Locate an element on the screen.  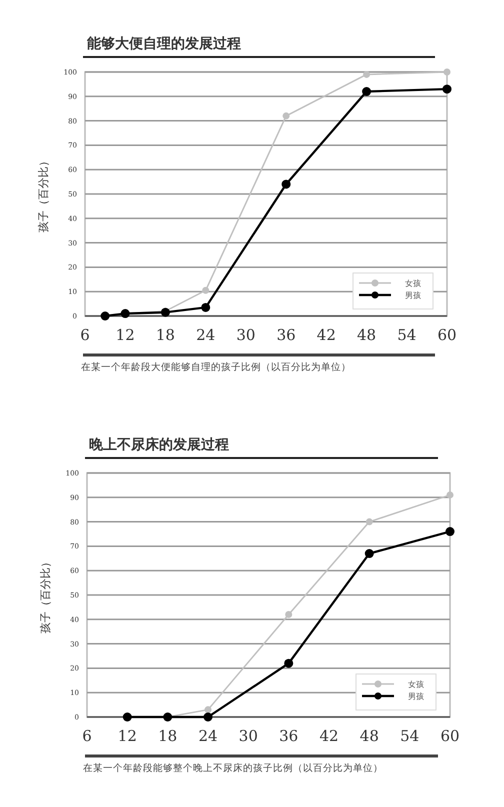
chart-title: 能够大便自理的发展过程 is located at coordinates (164, 44).